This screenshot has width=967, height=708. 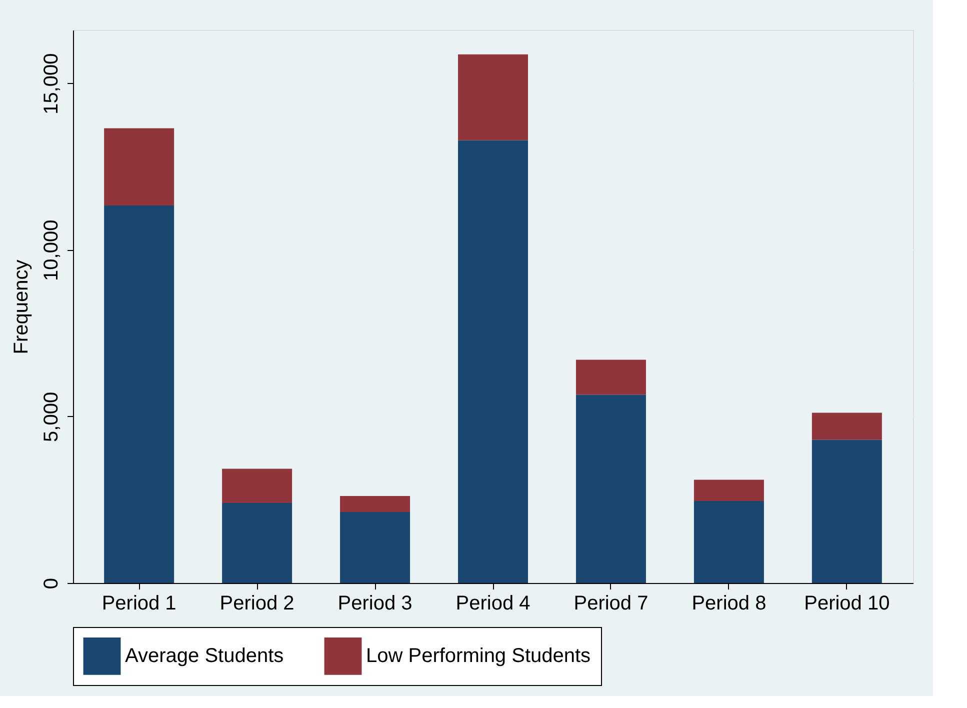 What do you see at coordinates (729, 603) in the screenshot?
I see `x-tick-label: Period 8` at bounding box center [729, 603].